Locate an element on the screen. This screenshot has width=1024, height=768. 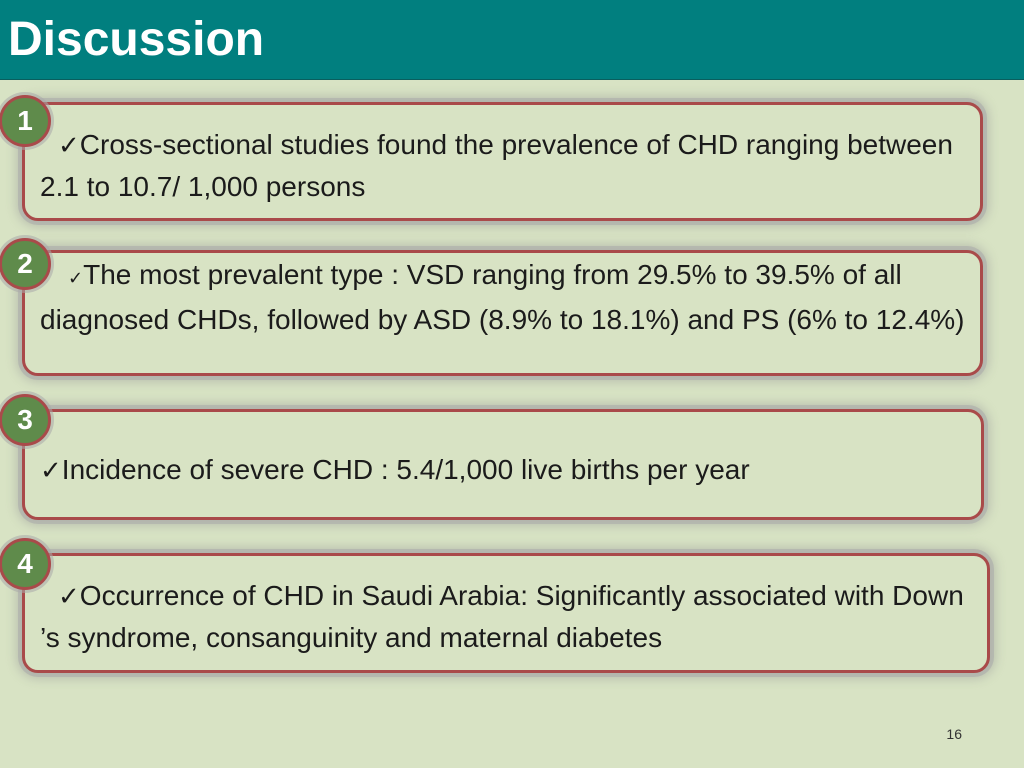
slide-title: Discussion is located at coordinates (136, 39).